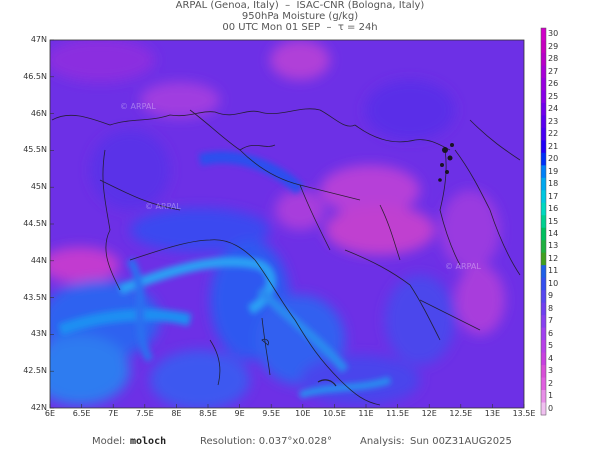  Describe the element at coordinates (553, 221) in the screenshot. I see `colorbar-label: 15` at that location.